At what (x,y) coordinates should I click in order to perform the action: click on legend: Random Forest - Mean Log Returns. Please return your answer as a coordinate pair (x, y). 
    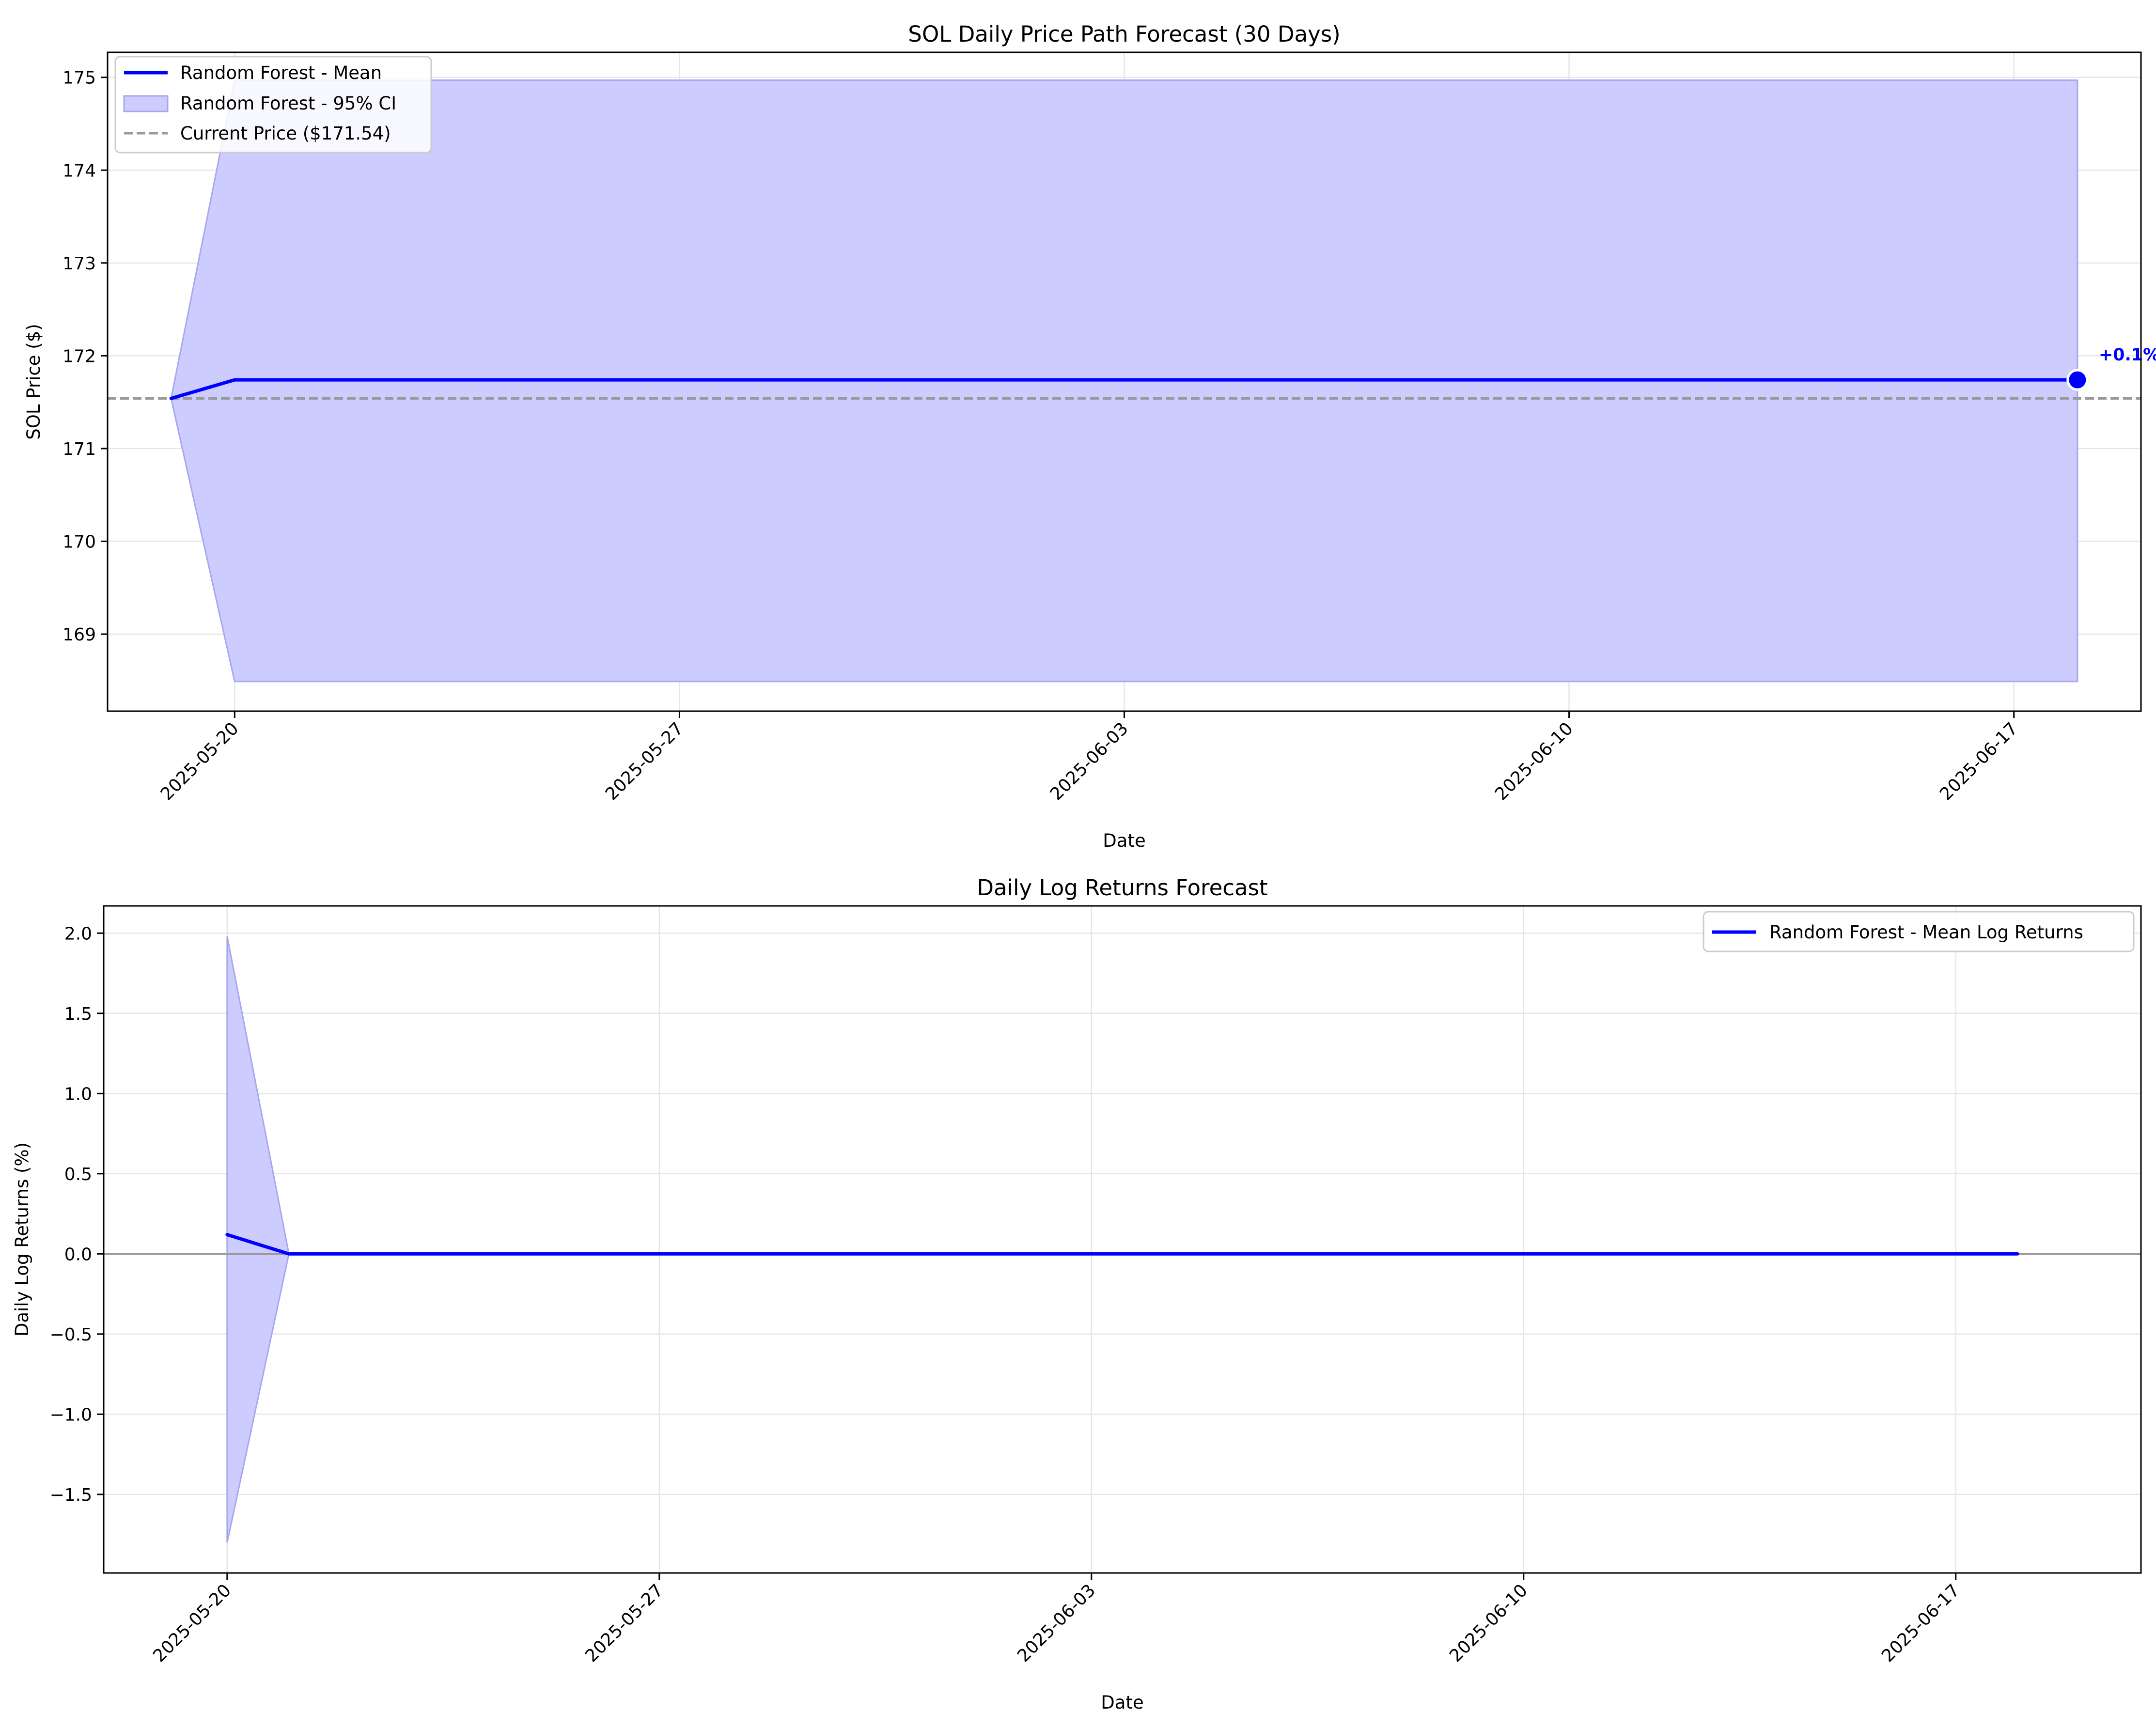
    Looking at the image, I should click on (1919, 931).